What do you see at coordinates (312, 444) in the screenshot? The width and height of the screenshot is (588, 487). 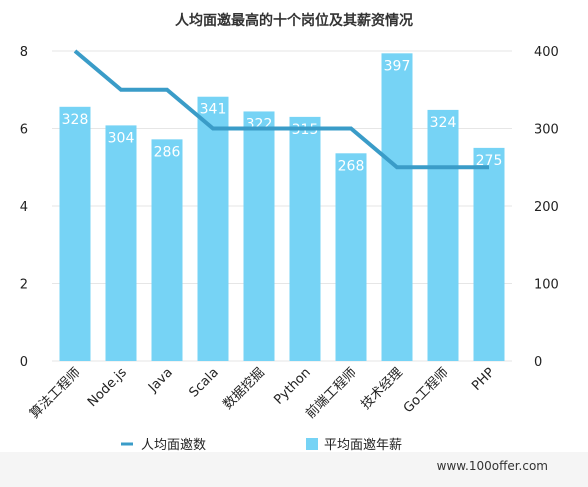 I see `legend-bar-swatch` at bounding box center [312, 444].